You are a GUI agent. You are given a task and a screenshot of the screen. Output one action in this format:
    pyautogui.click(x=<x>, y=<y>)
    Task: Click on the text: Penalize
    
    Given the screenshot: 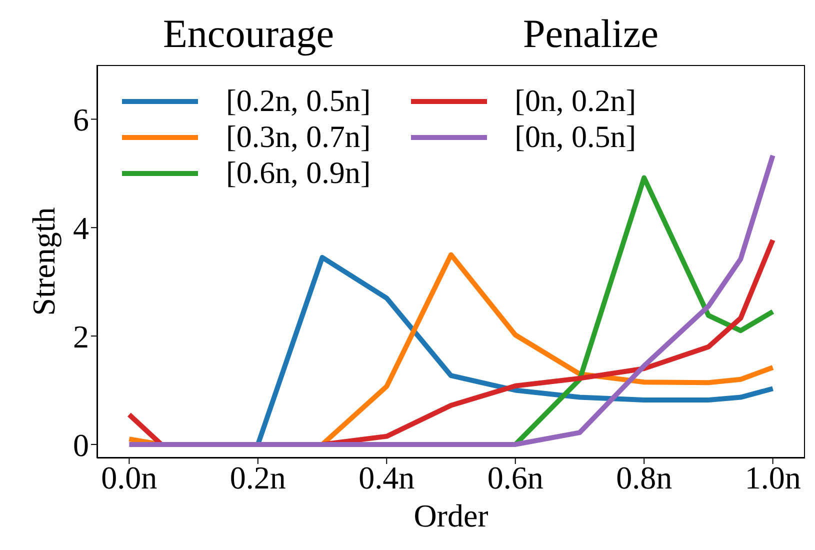 What is the action you would take?
    pyautogui.click(x=590, y=33)
    